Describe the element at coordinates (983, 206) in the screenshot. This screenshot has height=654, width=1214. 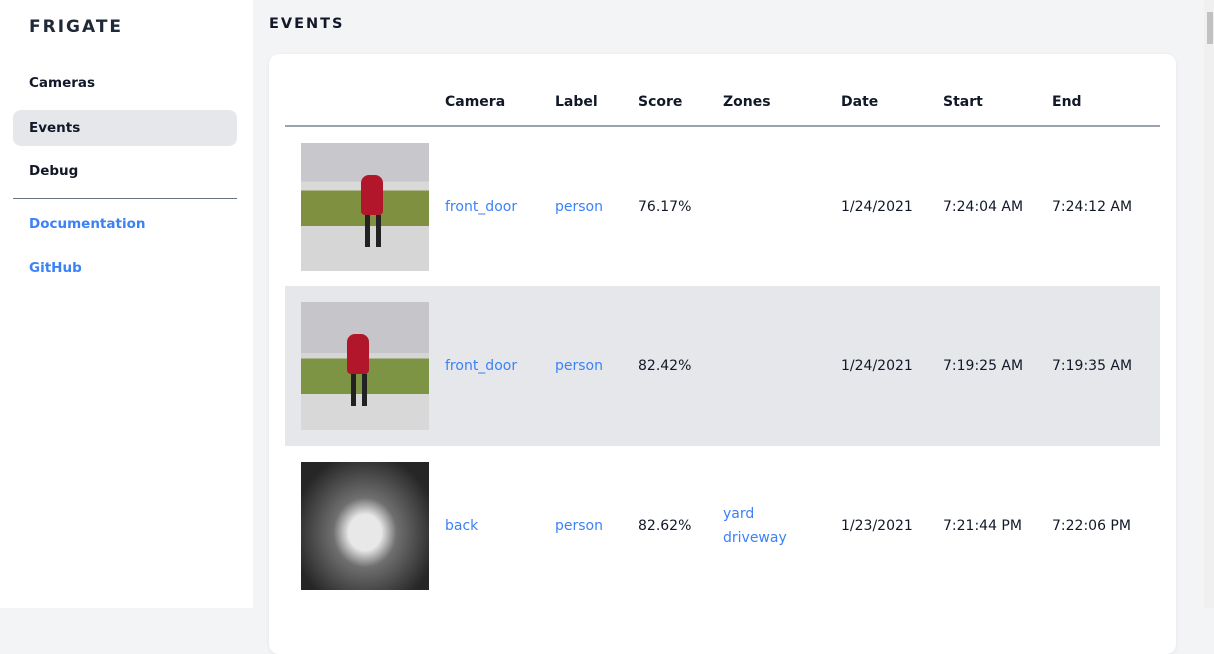
I see `start-time: 7:24:04 AM` at that location.